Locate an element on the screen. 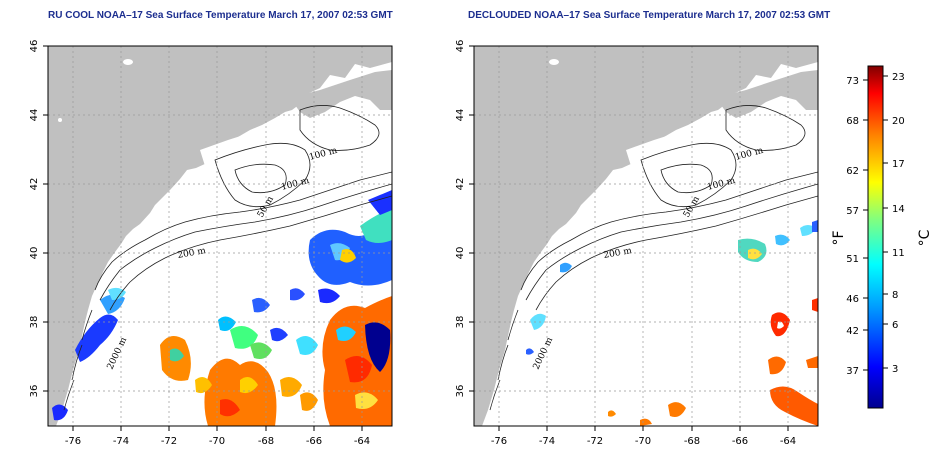  svg-text: 3 is located at coordinates (895, 369).